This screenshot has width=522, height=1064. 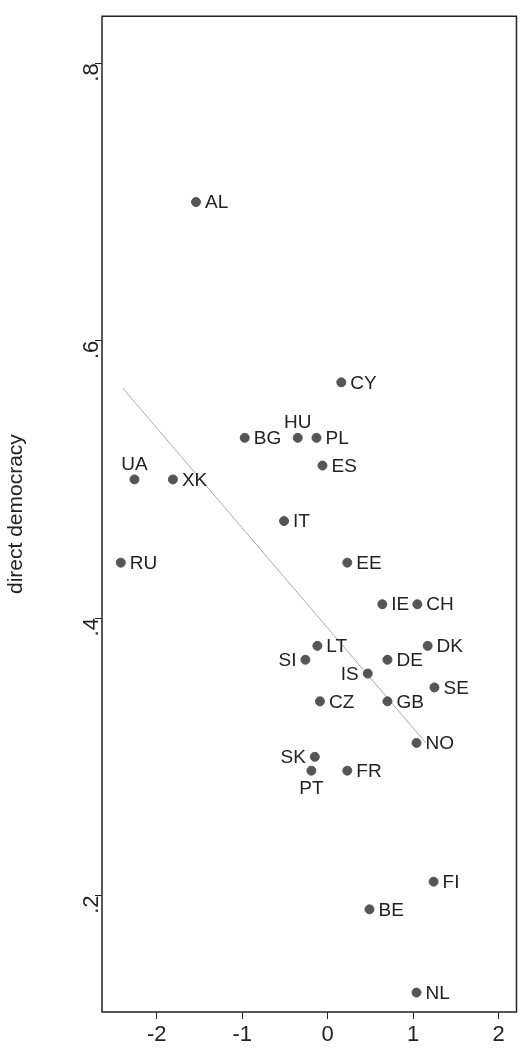 What do you see at coordinates (440, 604) in the screenshot?
I see `annotation: CH` at bounding box center [440, 604].